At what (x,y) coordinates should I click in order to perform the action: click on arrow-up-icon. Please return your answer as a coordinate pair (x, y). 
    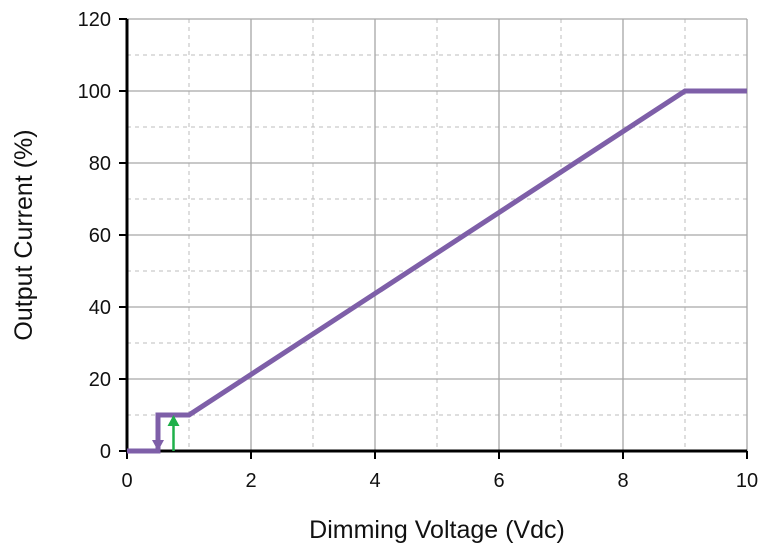
    Looking at the image, I should click on (173, 420).